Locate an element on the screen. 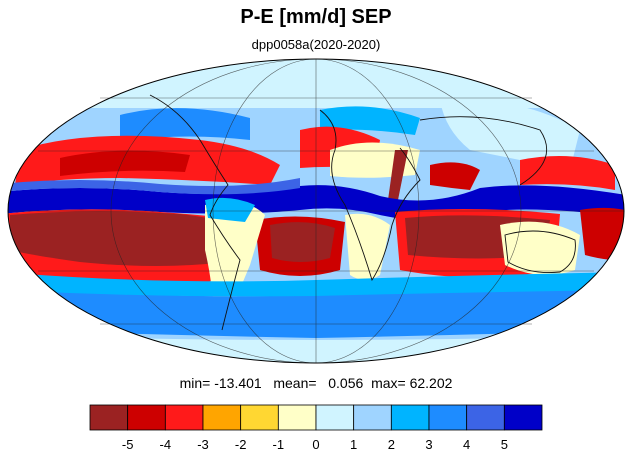 The image size is (632, 460). colorbar-tick-label: -3 is located at coordinates (203, 444).